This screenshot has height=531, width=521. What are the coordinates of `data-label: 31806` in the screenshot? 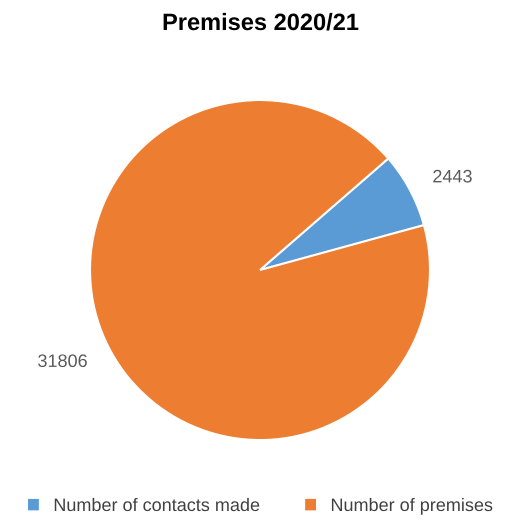 It's located at (62, 361).